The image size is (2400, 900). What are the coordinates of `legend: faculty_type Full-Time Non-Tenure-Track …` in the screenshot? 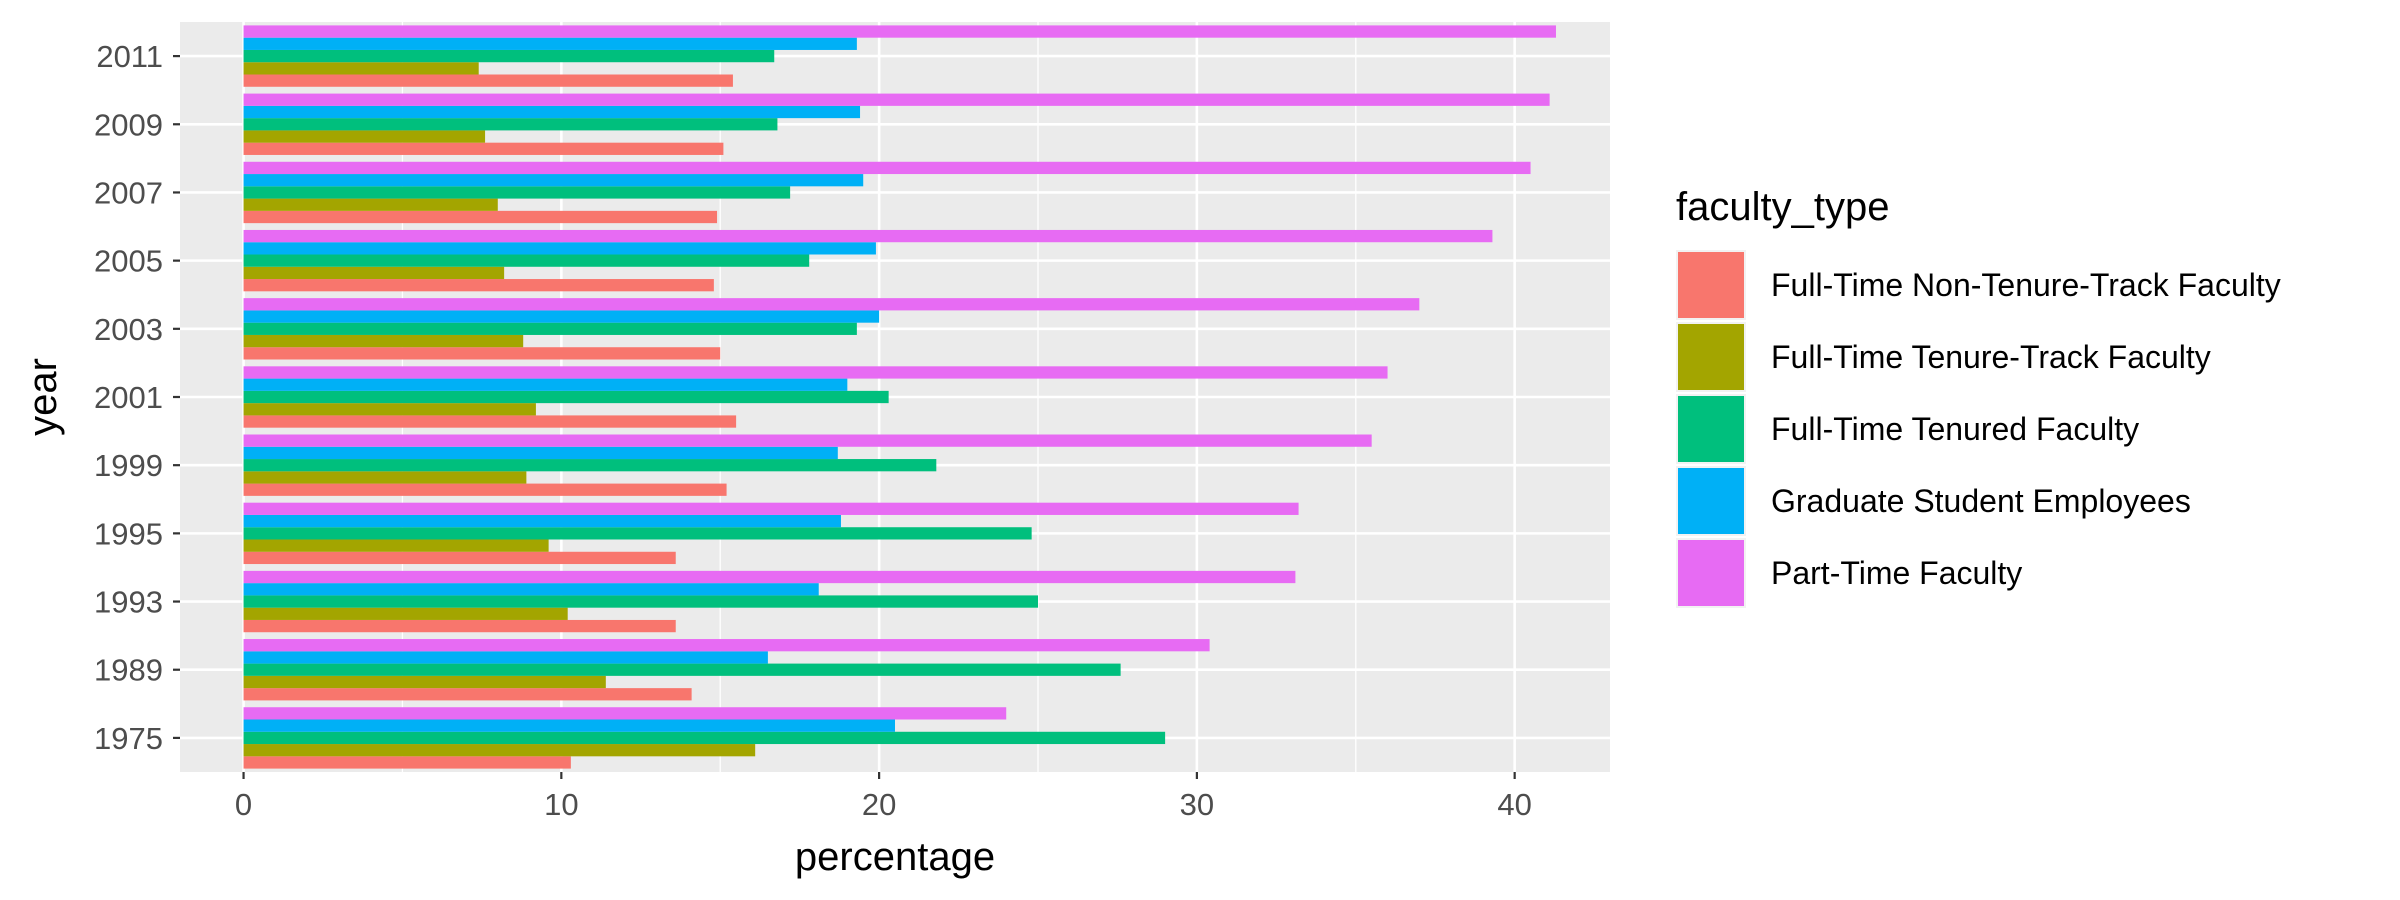 It's located at (1978, 396).